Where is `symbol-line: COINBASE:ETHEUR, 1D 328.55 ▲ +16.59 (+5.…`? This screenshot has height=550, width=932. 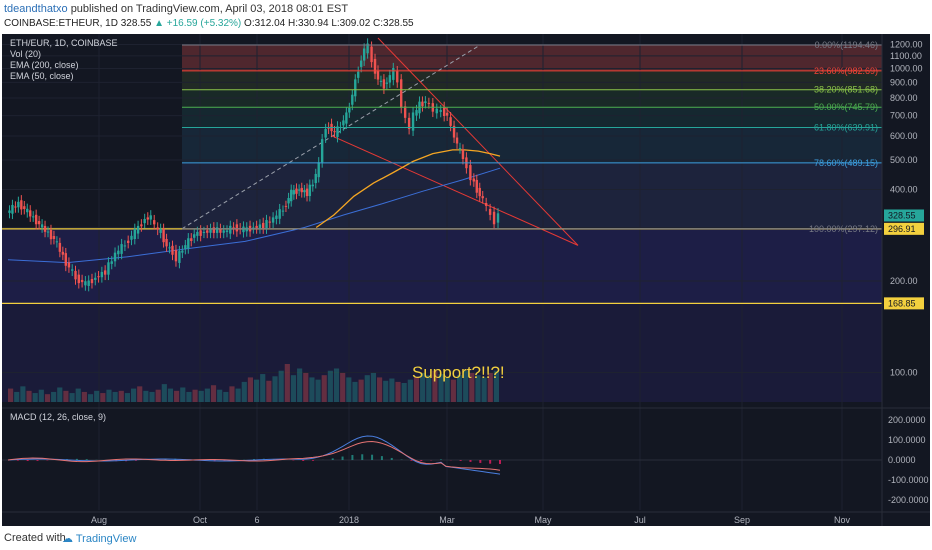 symbol-line: COINBASE:ETHEUR, 1D 328.55 ▲ +16.59 (+5.… is located at coordinates (209, 23).